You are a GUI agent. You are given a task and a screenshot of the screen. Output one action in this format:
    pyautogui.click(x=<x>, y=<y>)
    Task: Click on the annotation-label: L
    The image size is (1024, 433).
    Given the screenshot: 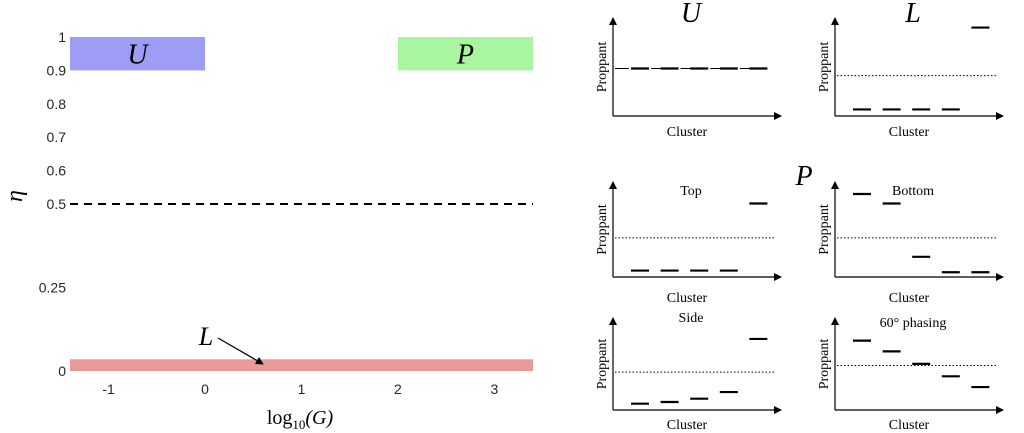 What is the action you would take?
    pyautogui.click(x=205, y=336)
    